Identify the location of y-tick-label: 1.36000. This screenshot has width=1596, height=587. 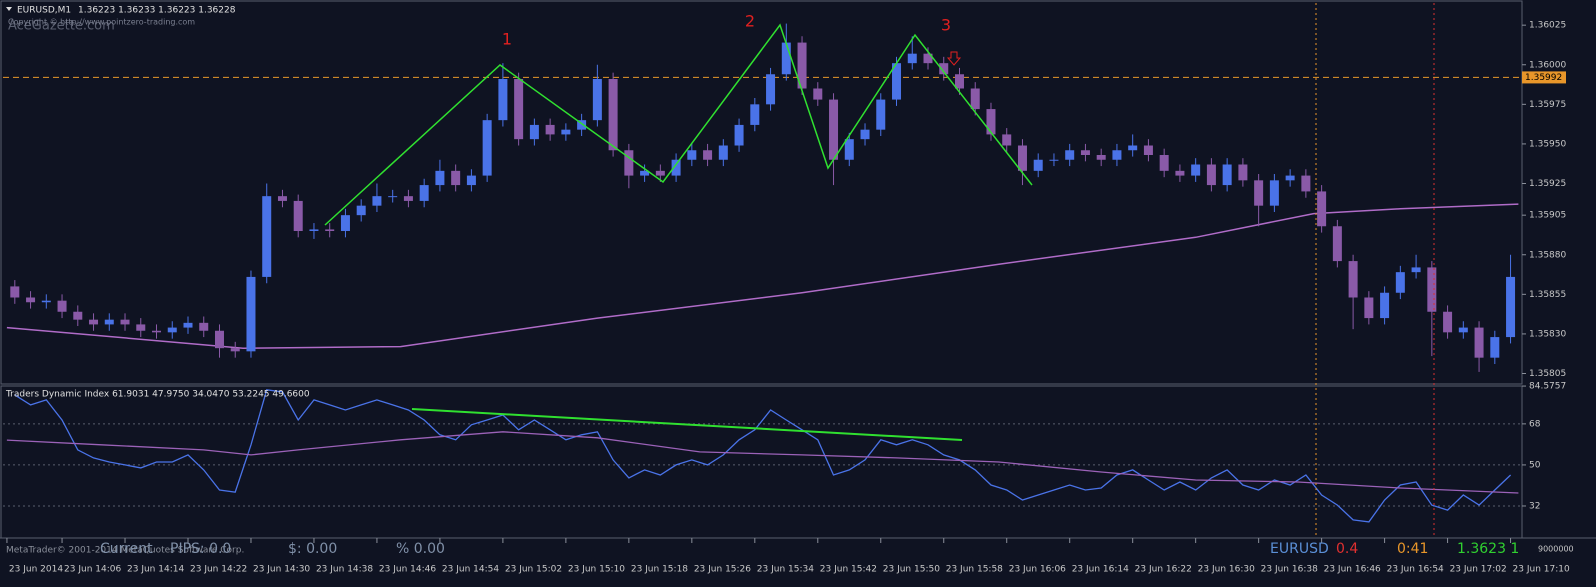
(1547, 65).